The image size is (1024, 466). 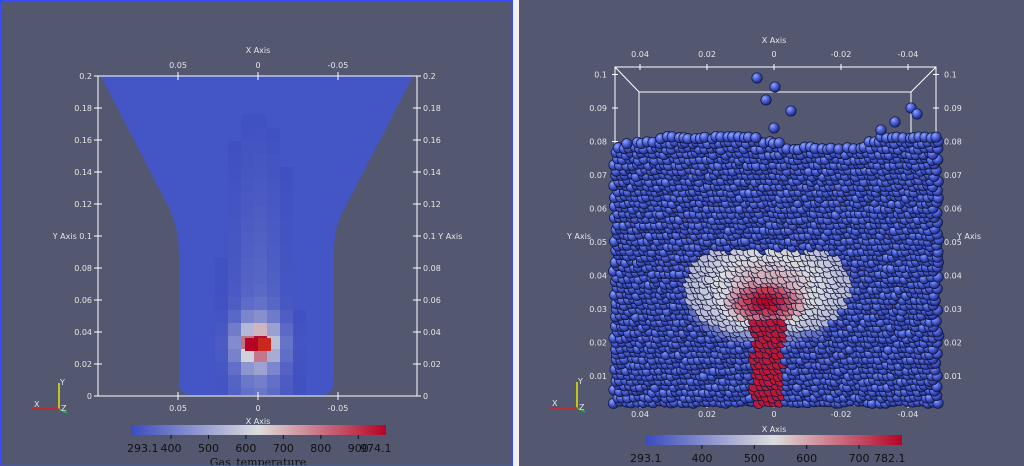 I want to click on right-xaxis-title-top: X Axis, so click(x=774, y=40).